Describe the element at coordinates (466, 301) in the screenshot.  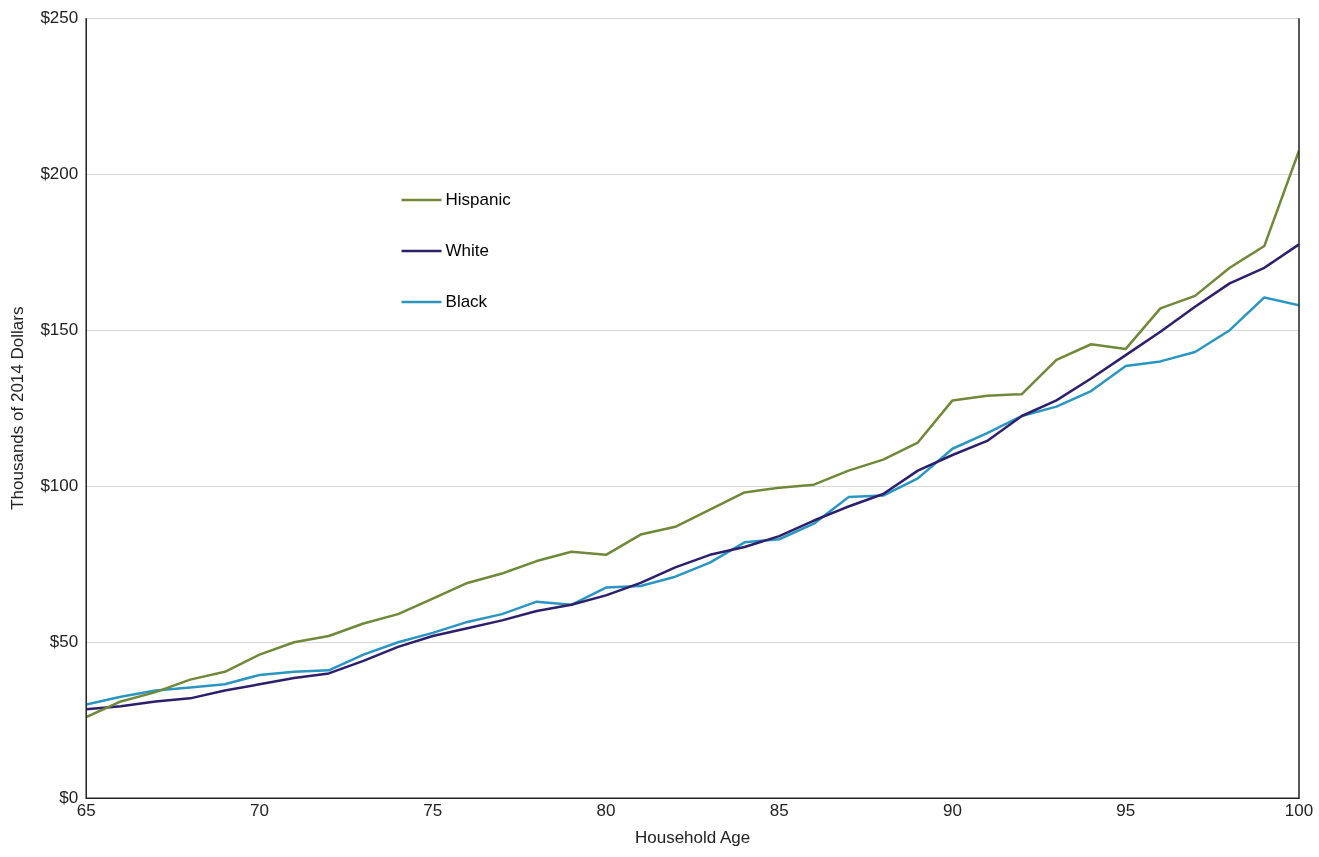
I see `legend-label: Black` at that location.